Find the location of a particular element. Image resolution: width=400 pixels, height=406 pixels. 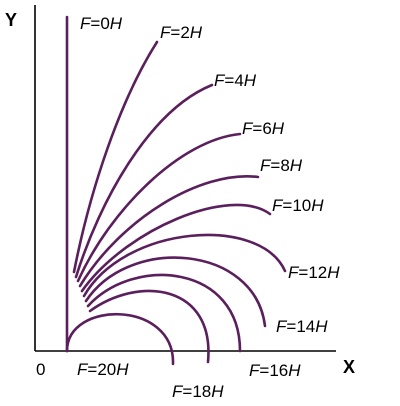

series-label-equals: =14 is located at coordinates (300, 326).